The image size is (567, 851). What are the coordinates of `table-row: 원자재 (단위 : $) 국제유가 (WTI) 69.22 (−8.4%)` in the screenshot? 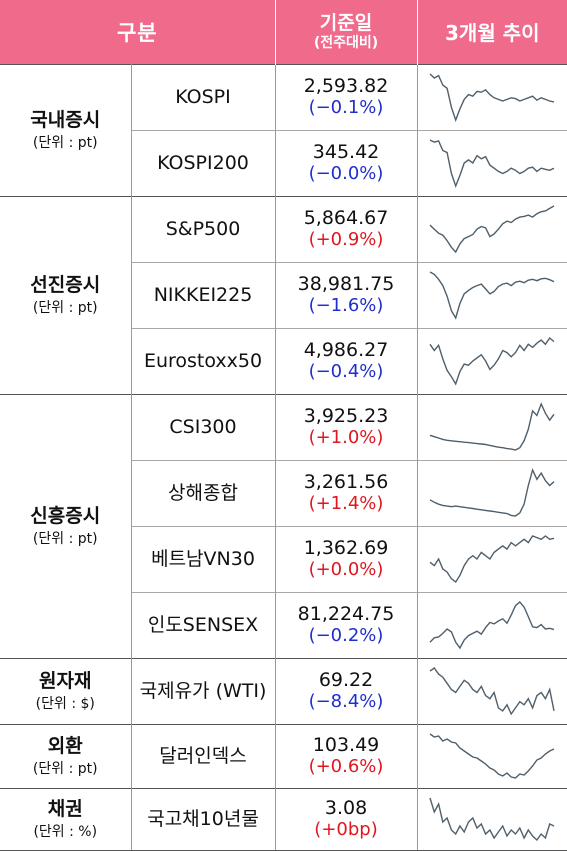 It's located at (283, 690).